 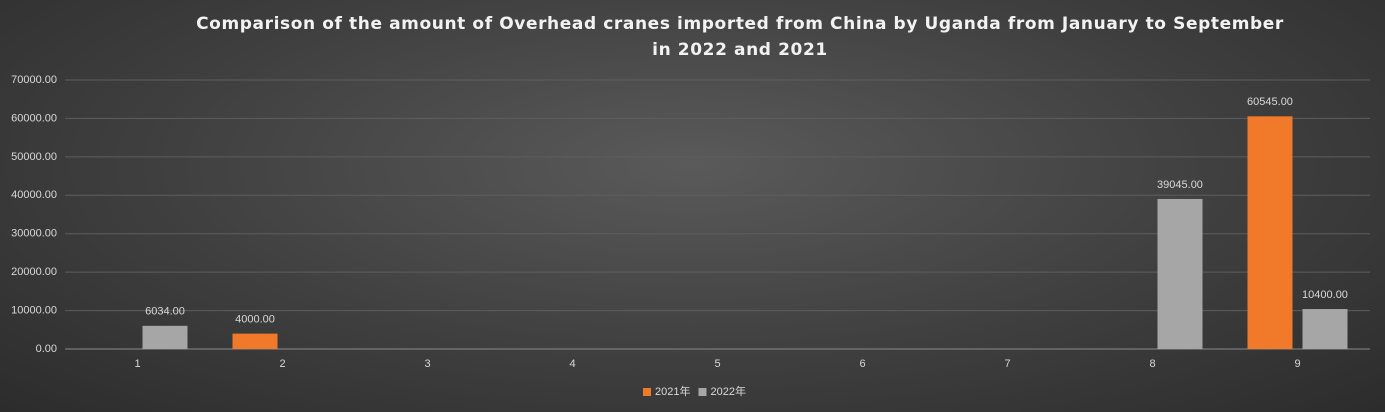 What do you see at coordinates (46, 349) in the screenshot?
I see `y-tick-label: 0.00` at bounding box center [46, 349].